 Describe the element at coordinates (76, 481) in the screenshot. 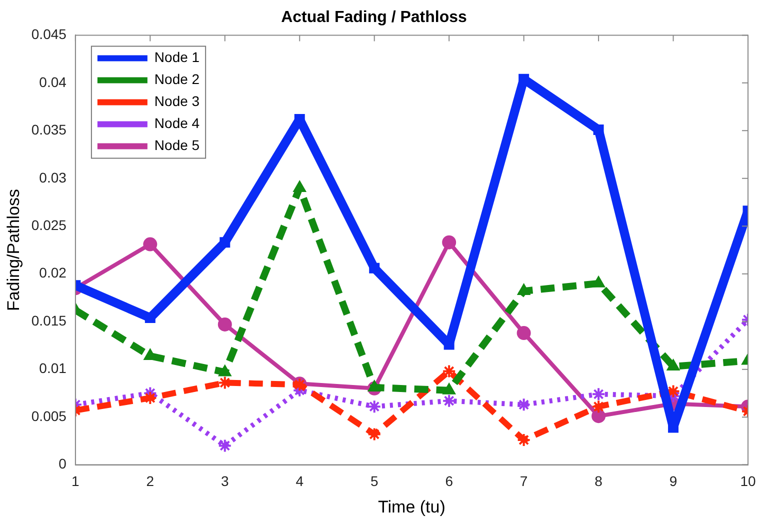

I see `x-tick-label: 1` at that location.